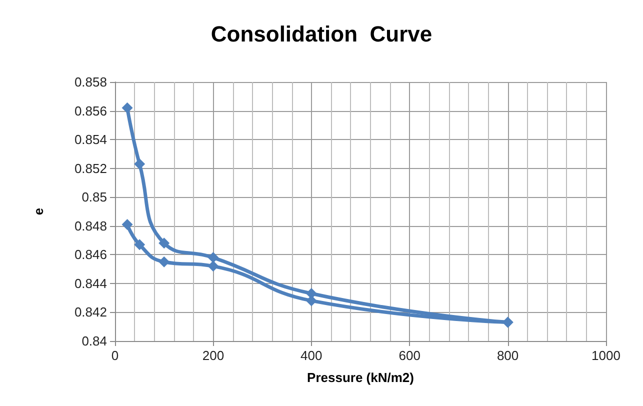 The width and height of the screenshot is (643, 406). I want to click on y-tick-label: 0.856, so click(90, 110).